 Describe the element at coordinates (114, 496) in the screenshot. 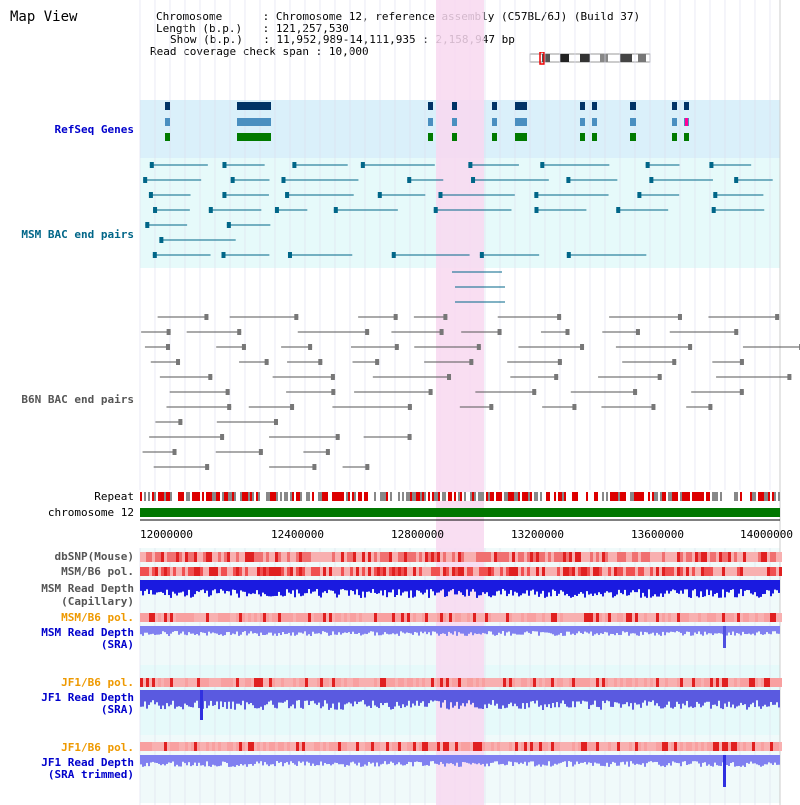

I see `track-label-repeat: Repeat` at that location.